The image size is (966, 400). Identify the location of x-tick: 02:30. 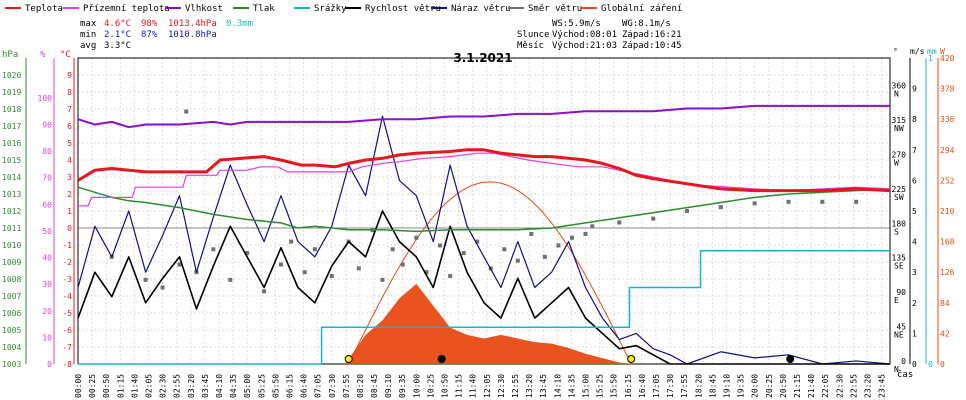
(163, 386).